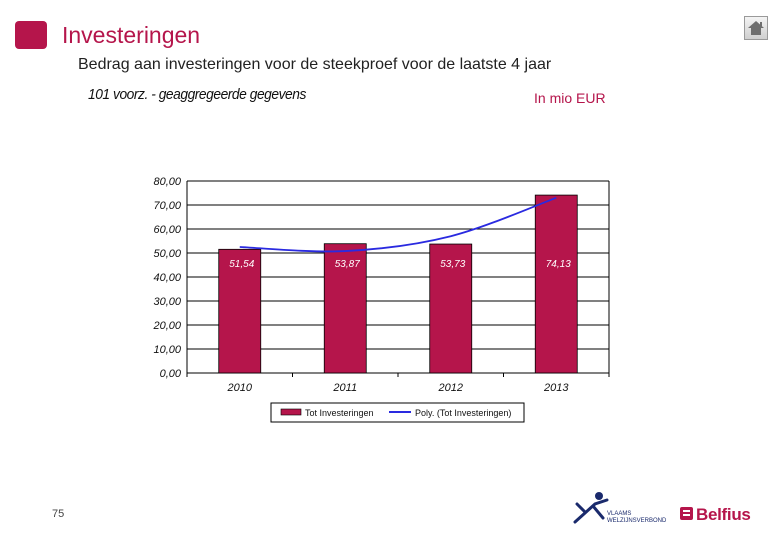 The height and width of the screenshot is (540, 780). Describe the element at coordinates (291, 412) in the screenshot. I see `legend-swatch-bars` at that location.